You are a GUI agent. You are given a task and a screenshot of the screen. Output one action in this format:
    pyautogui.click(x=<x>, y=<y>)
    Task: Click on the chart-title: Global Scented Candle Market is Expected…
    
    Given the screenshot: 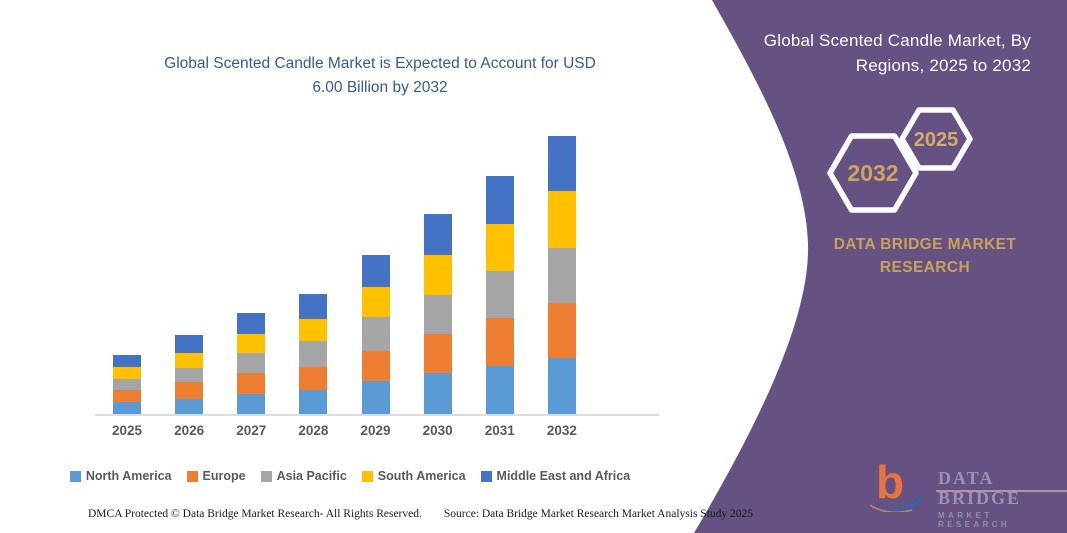 What is the action you would take?
    pyautogui.click(x=380, y=76)
    